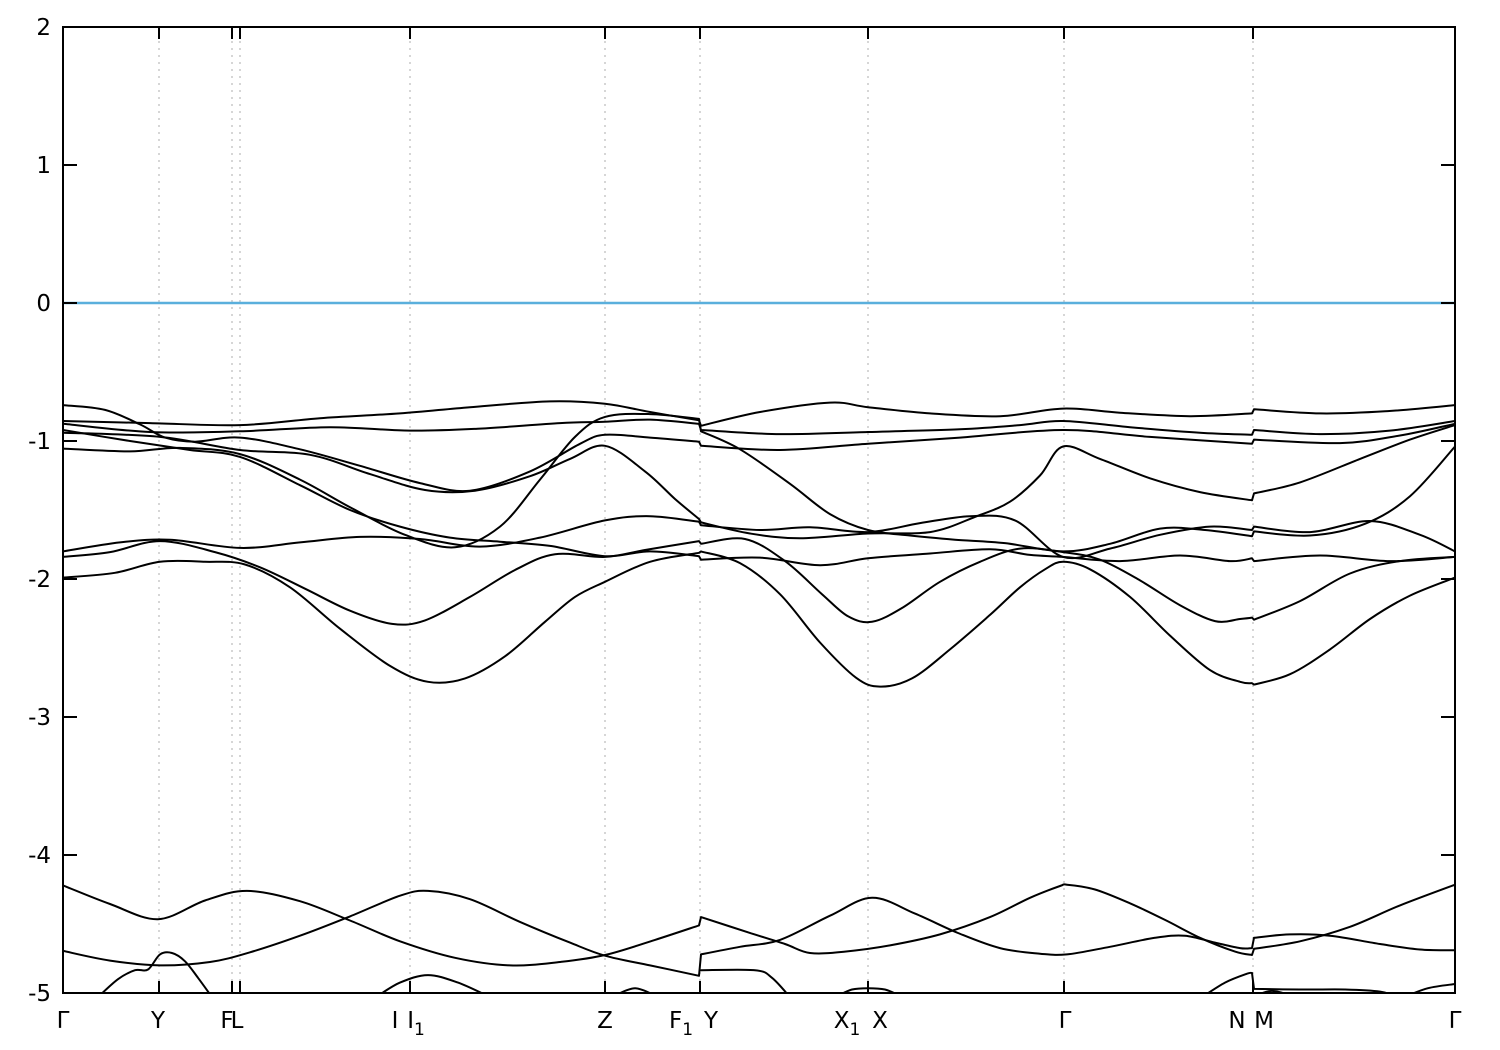  I want to click on kpoint-label: L, so click(237, 1021).